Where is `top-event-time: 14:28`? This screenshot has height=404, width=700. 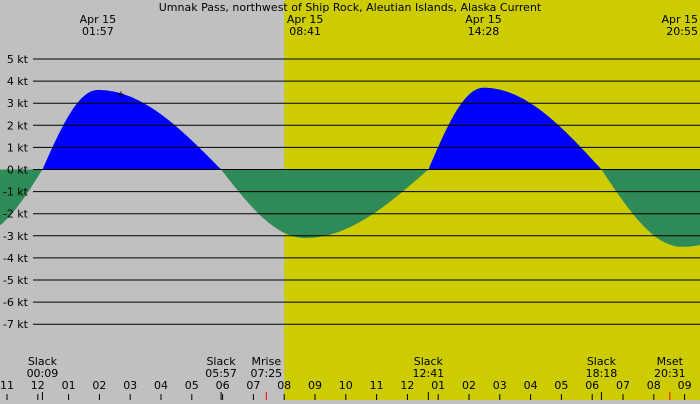
top-event-time: 14:28 is located at coordinates (484, 31).